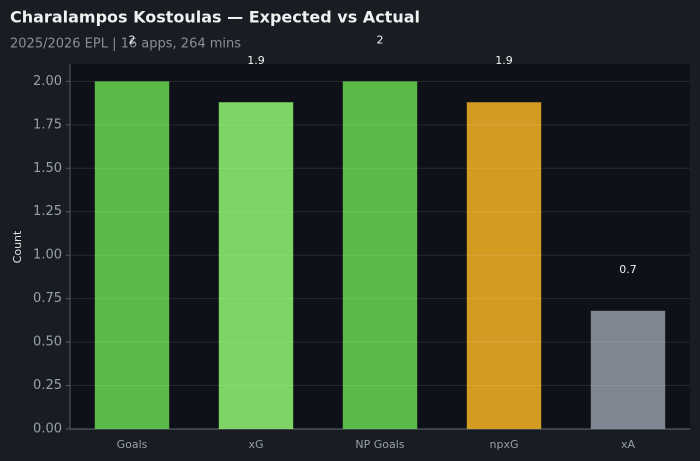 The width and height of the screenshot is (700, 461). What do you see at coordinates (125, 44) in the screenshot?
I see `chart-subtitle: 2025/2026 EPL | 16 apps, 264 mins` at bounding box center [125, 44].